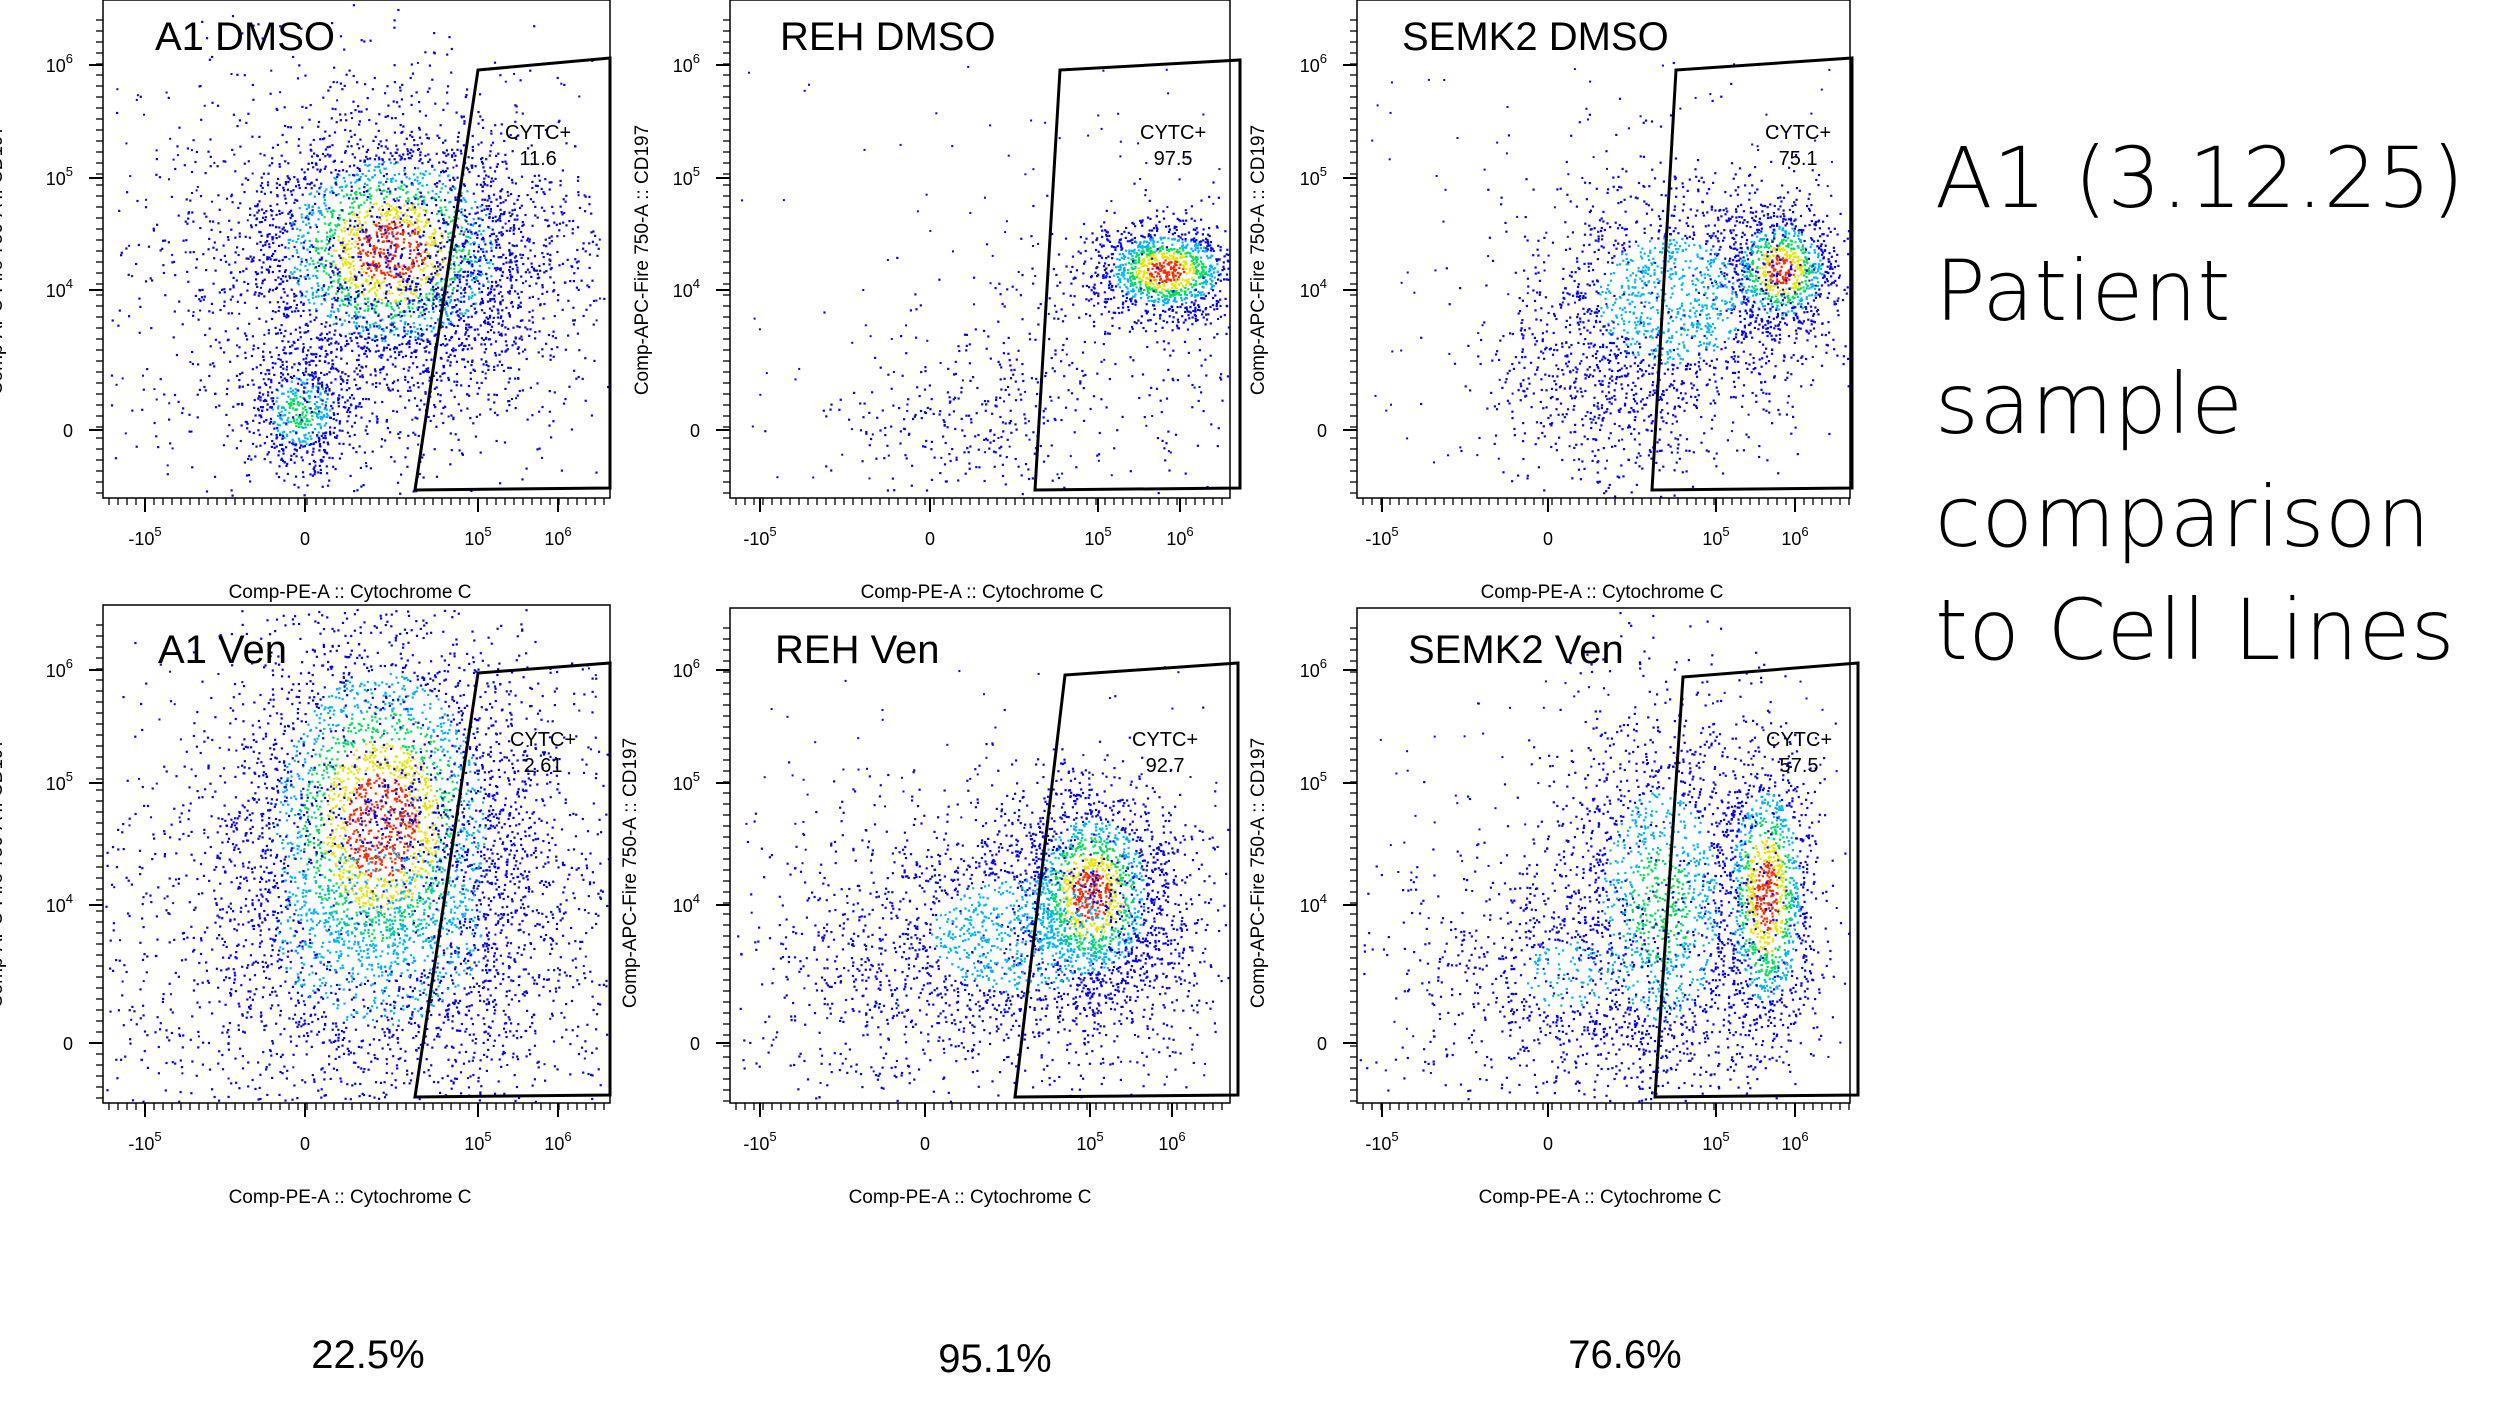 Image resolution: width=2500 pixels, height=1406 pixels. Describe the element at coordinates (985, 280) in the screenshot. I see `event-cloud` at that location.